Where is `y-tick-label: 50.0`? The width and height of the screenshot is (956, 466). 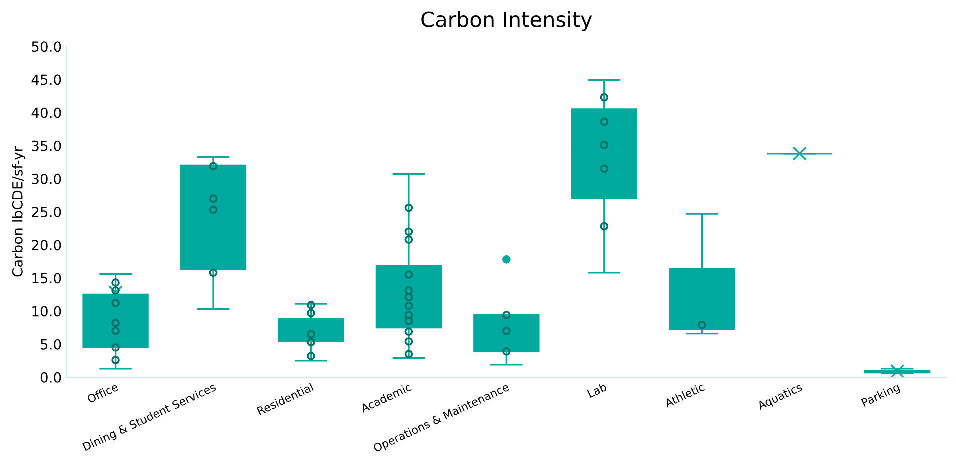
y-tick-label: 50.0 is located at coordinates (47, 47).